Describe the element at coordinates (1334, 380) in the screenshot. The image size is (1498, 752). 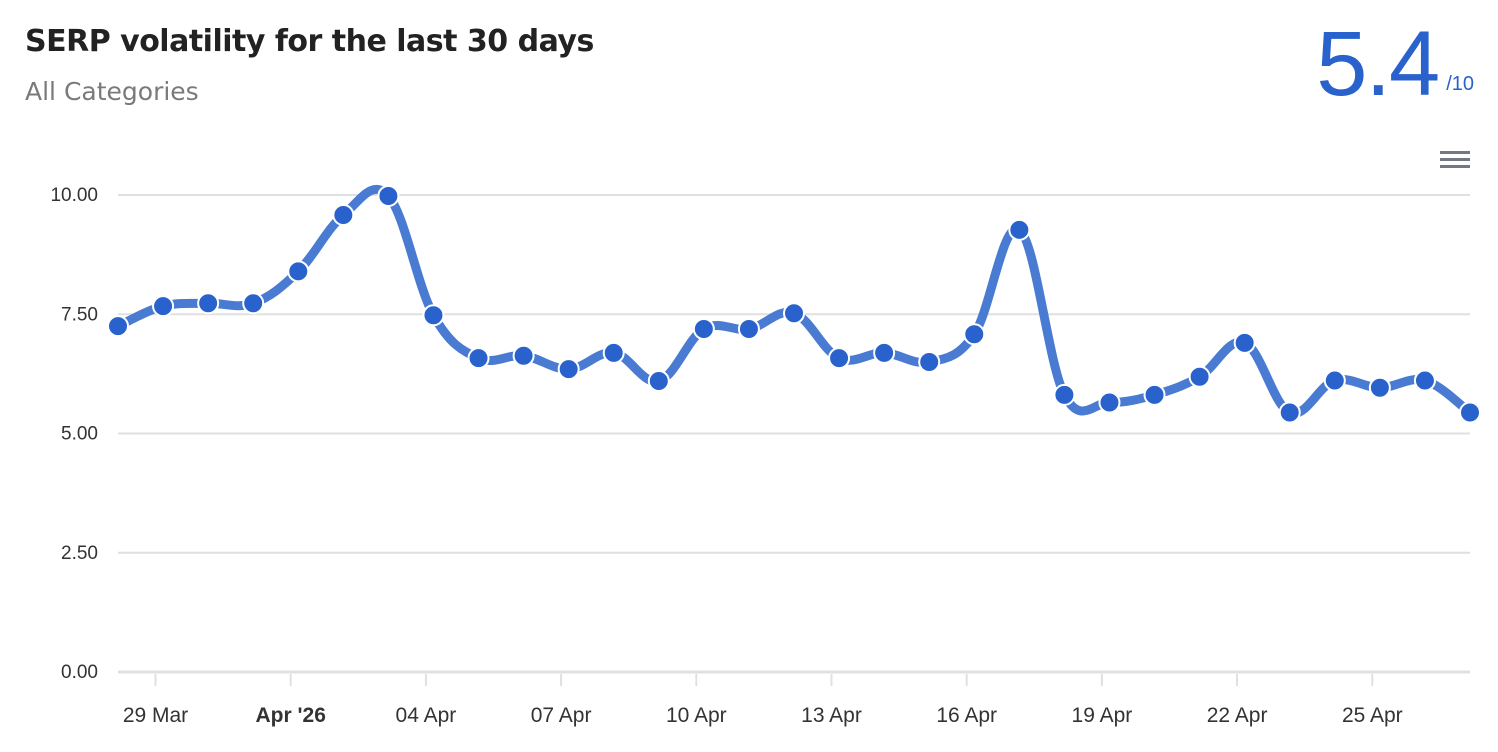
I see `data-point: 24 Apr: 6.11` at that location.